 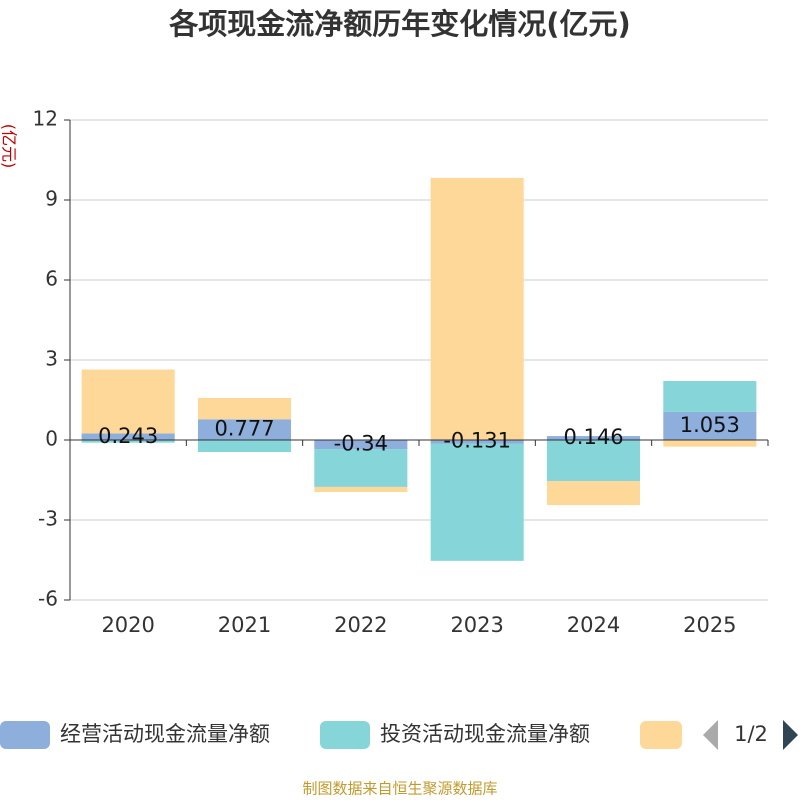 I want to click on data-label: 1.053, so click(x=710, y=425).